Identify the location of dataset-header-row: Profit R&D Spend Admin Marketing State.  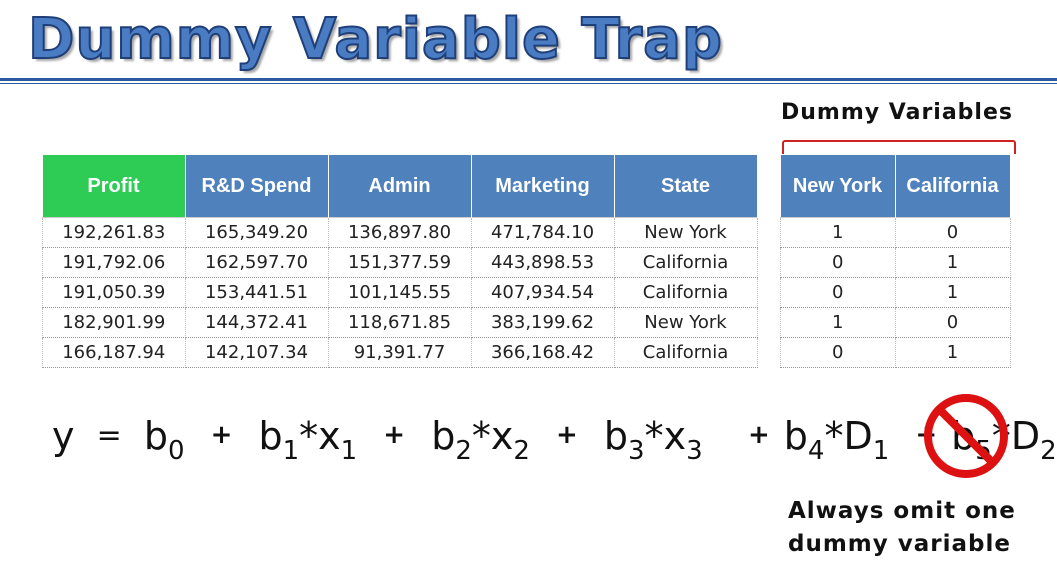
(400, 186).